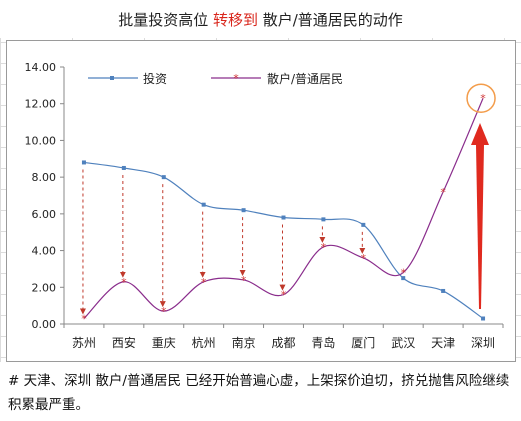  What do you see at coordinates (44, 214) in the screenshot?
I see `y-tick-label: 6.00` at bounding box center [44, 214].